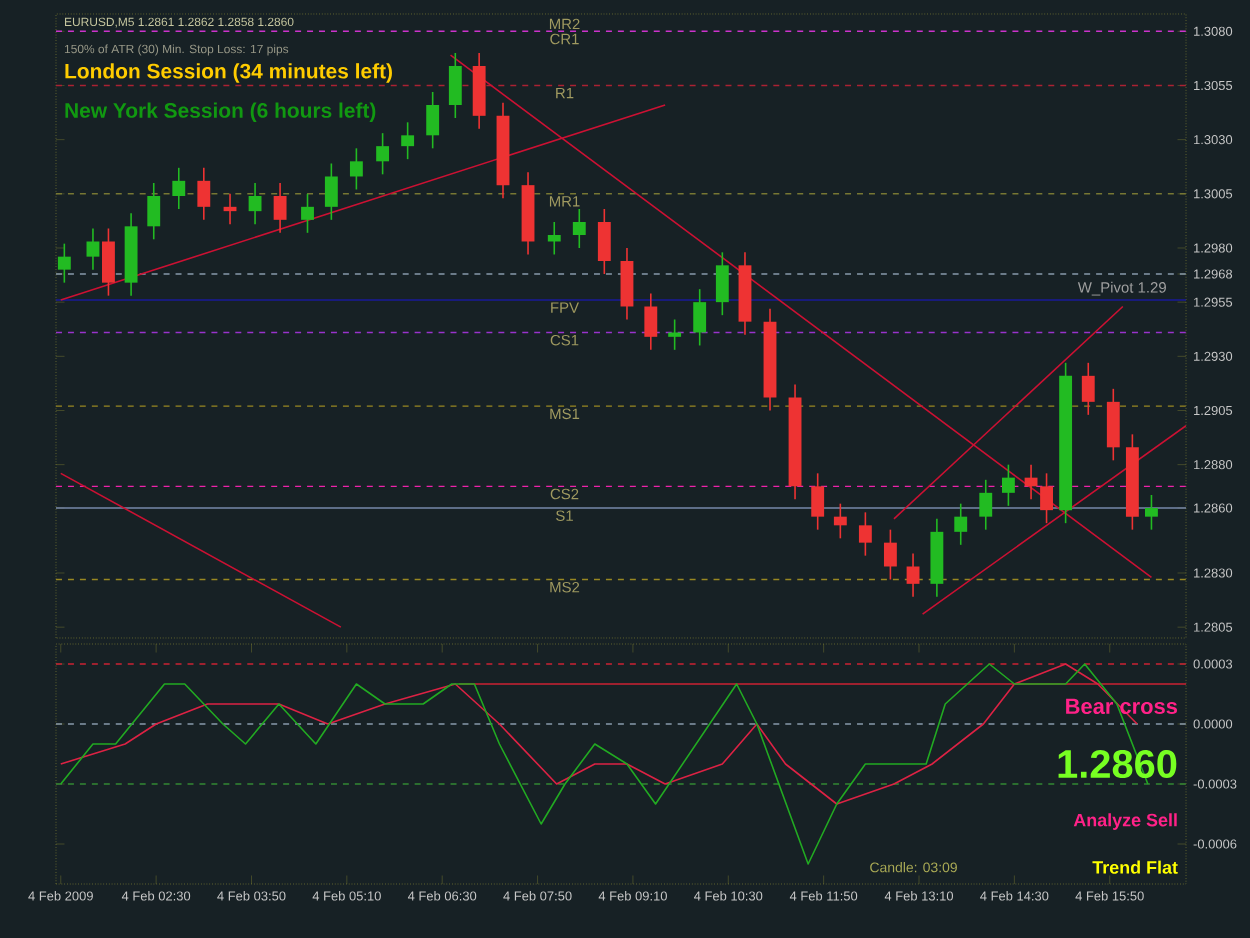  Describe the element at coordinates (228, 73) in the screenshot. I see `annotation: London Session (34 minutes left)` at that location.